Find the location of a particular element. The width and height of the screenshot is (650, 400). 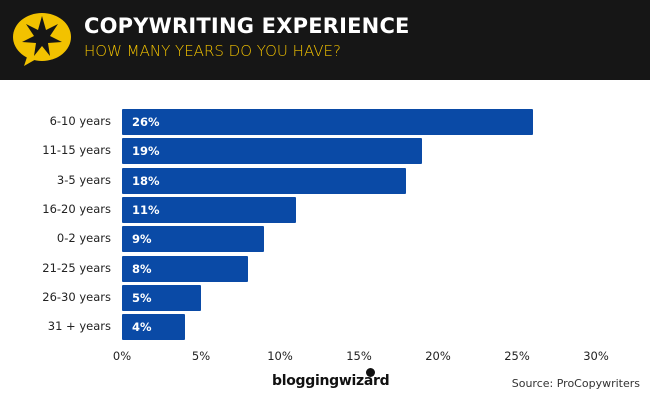

bar-row: 16-20 years 11% is located at coordinates (325, 209).